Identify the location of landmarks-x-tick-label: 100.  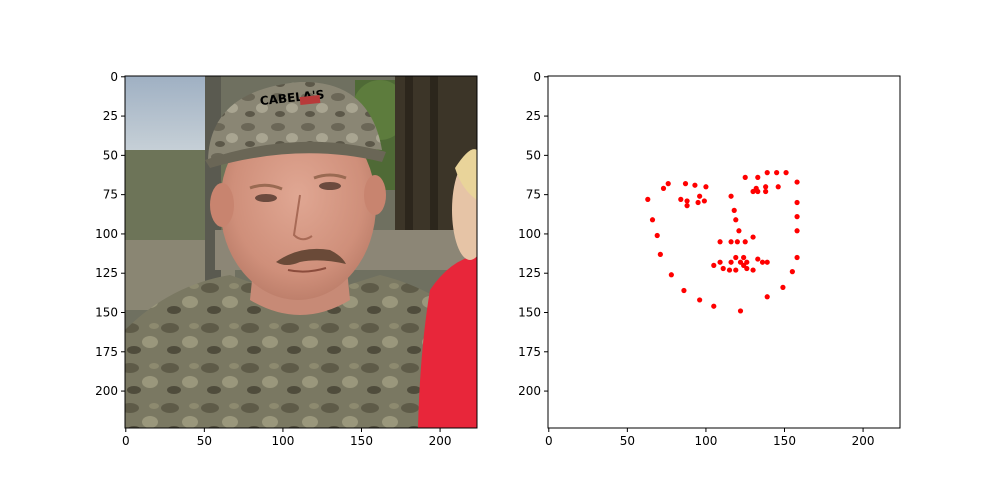
(705, 441).